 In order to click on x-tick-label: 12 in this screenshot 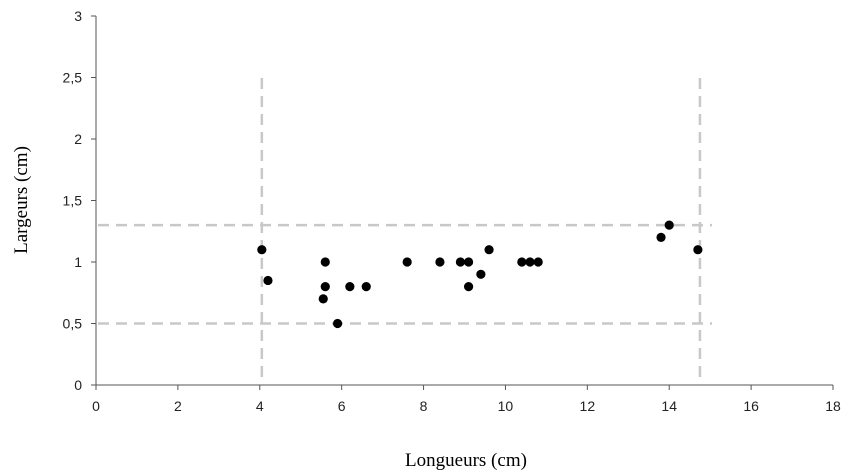, I will do `click(588, 406)`.